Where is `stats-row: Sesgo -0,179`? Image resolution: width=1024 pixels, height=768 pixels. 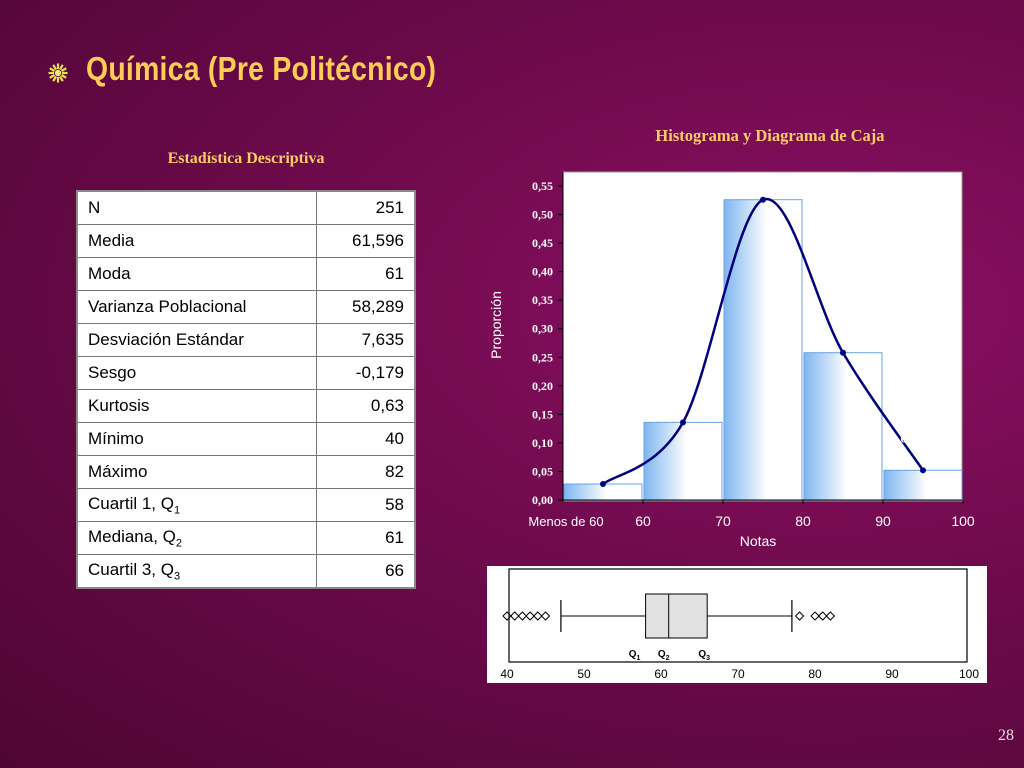 stats-row: Sesgo -0,179 is located at coordinates (246, 373).